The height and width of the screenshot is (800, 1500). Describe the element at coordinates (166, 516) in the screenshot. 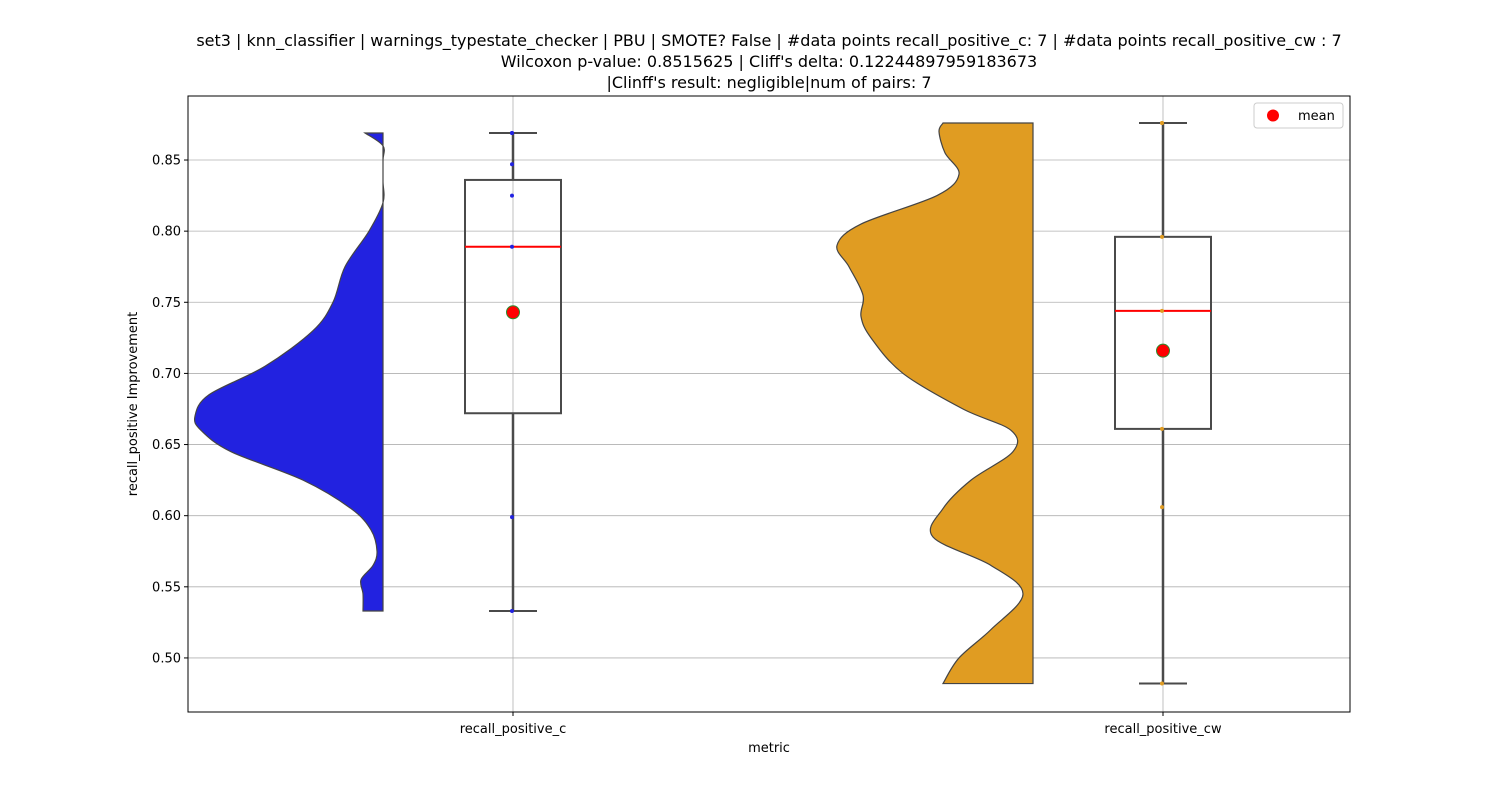

I see `y-tick-label: 0.60` at that location.